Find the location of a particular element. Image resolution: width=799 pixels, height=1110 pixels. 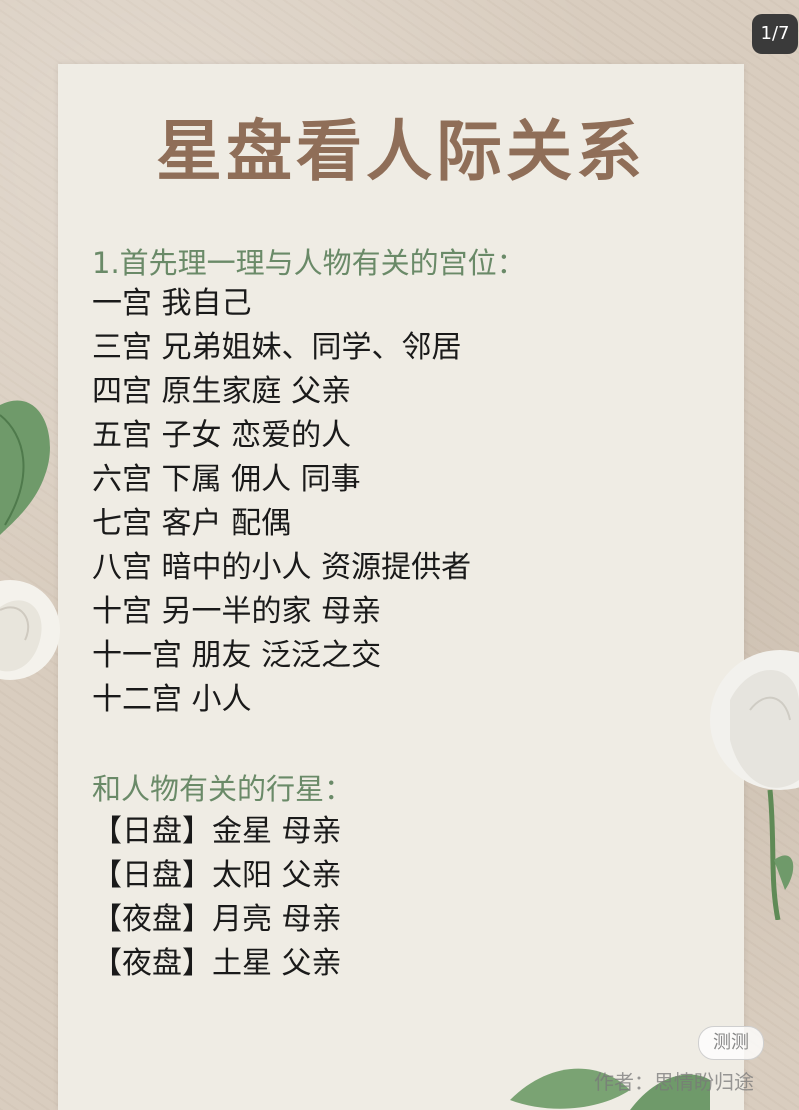

leaf-decoration is located at coordinates (25, 467).